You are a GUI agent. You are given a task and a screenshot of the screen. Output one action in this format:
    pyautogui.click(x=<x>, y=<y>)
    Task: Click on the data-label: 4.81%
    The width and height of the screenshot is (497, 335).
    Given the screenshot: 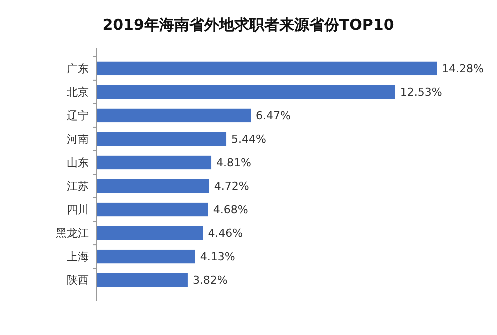 What is the action you would take?
    pyautogui.click(x=234, y=163)
    